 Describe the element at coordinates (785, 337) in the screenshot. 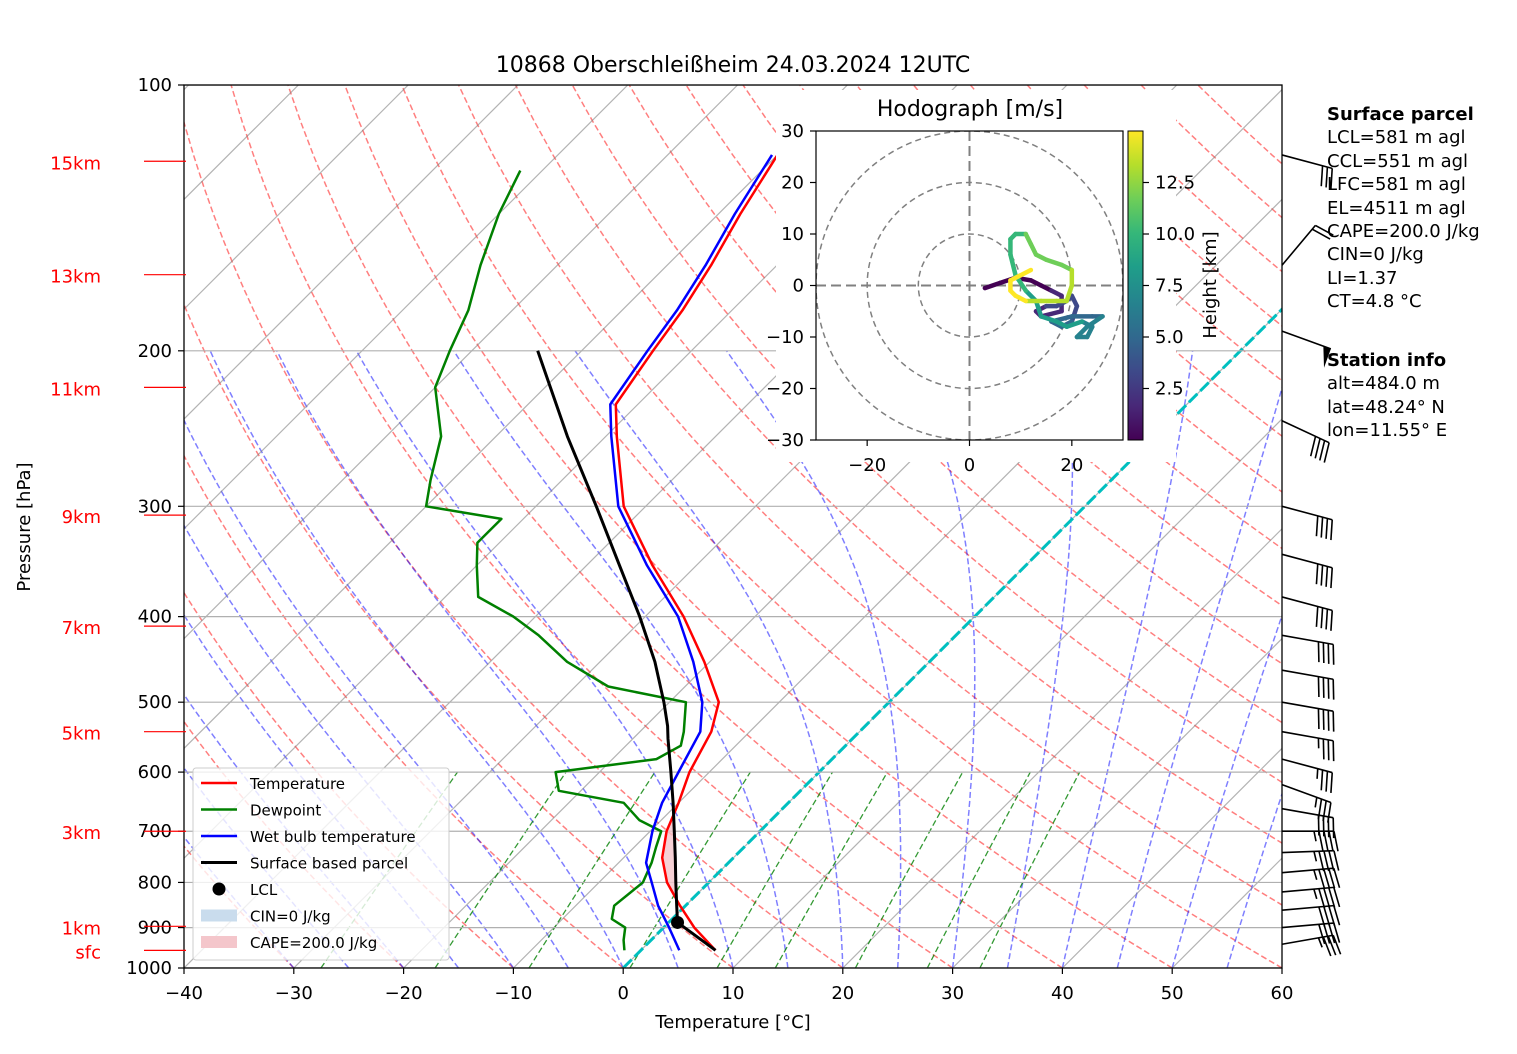

I see `hodo-y-tick-label: −10` at that location.